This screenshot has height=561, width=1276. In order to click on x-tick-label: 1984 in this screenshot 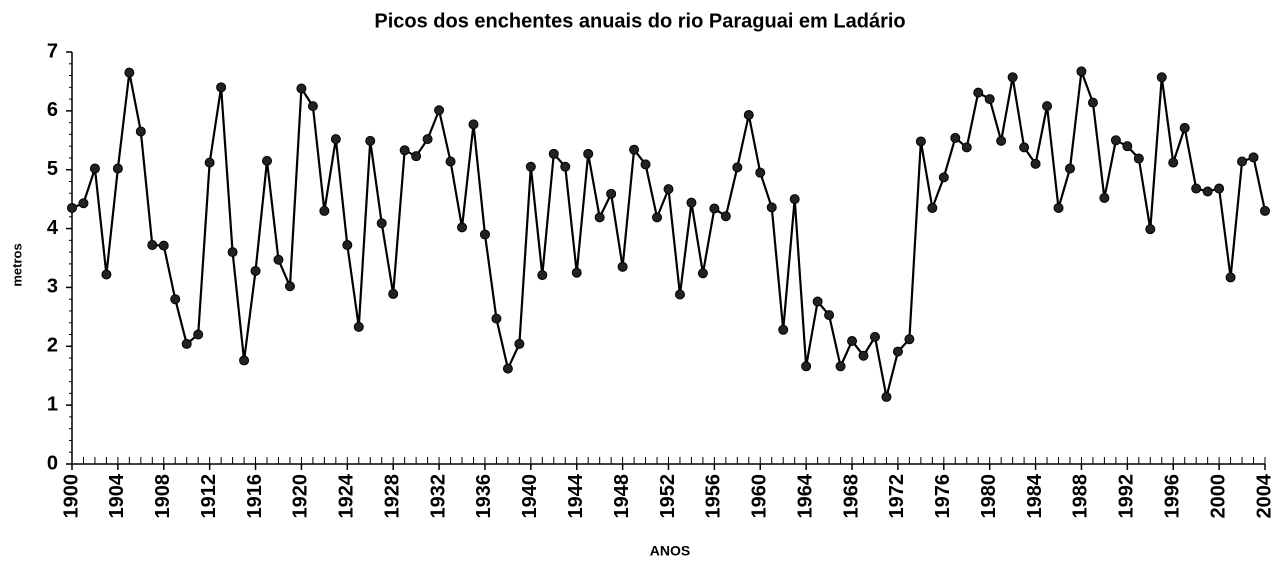, I will do `click(1035, 495)`.